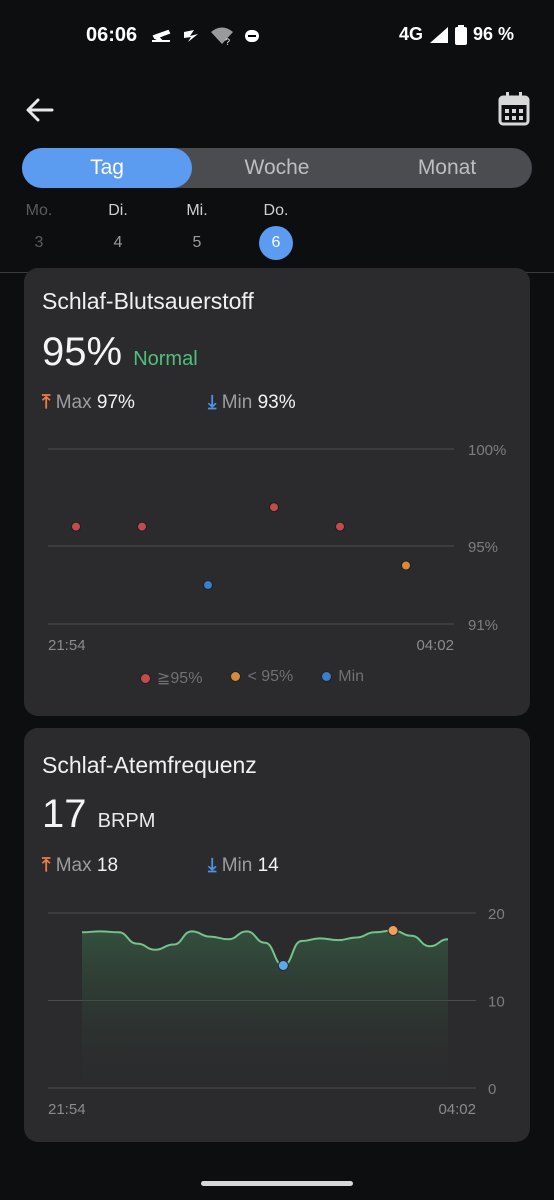  What do you see at coordinates (115, 402) in the screenshot?
I see `max-value: 97%` at bounding box center [115, 402].